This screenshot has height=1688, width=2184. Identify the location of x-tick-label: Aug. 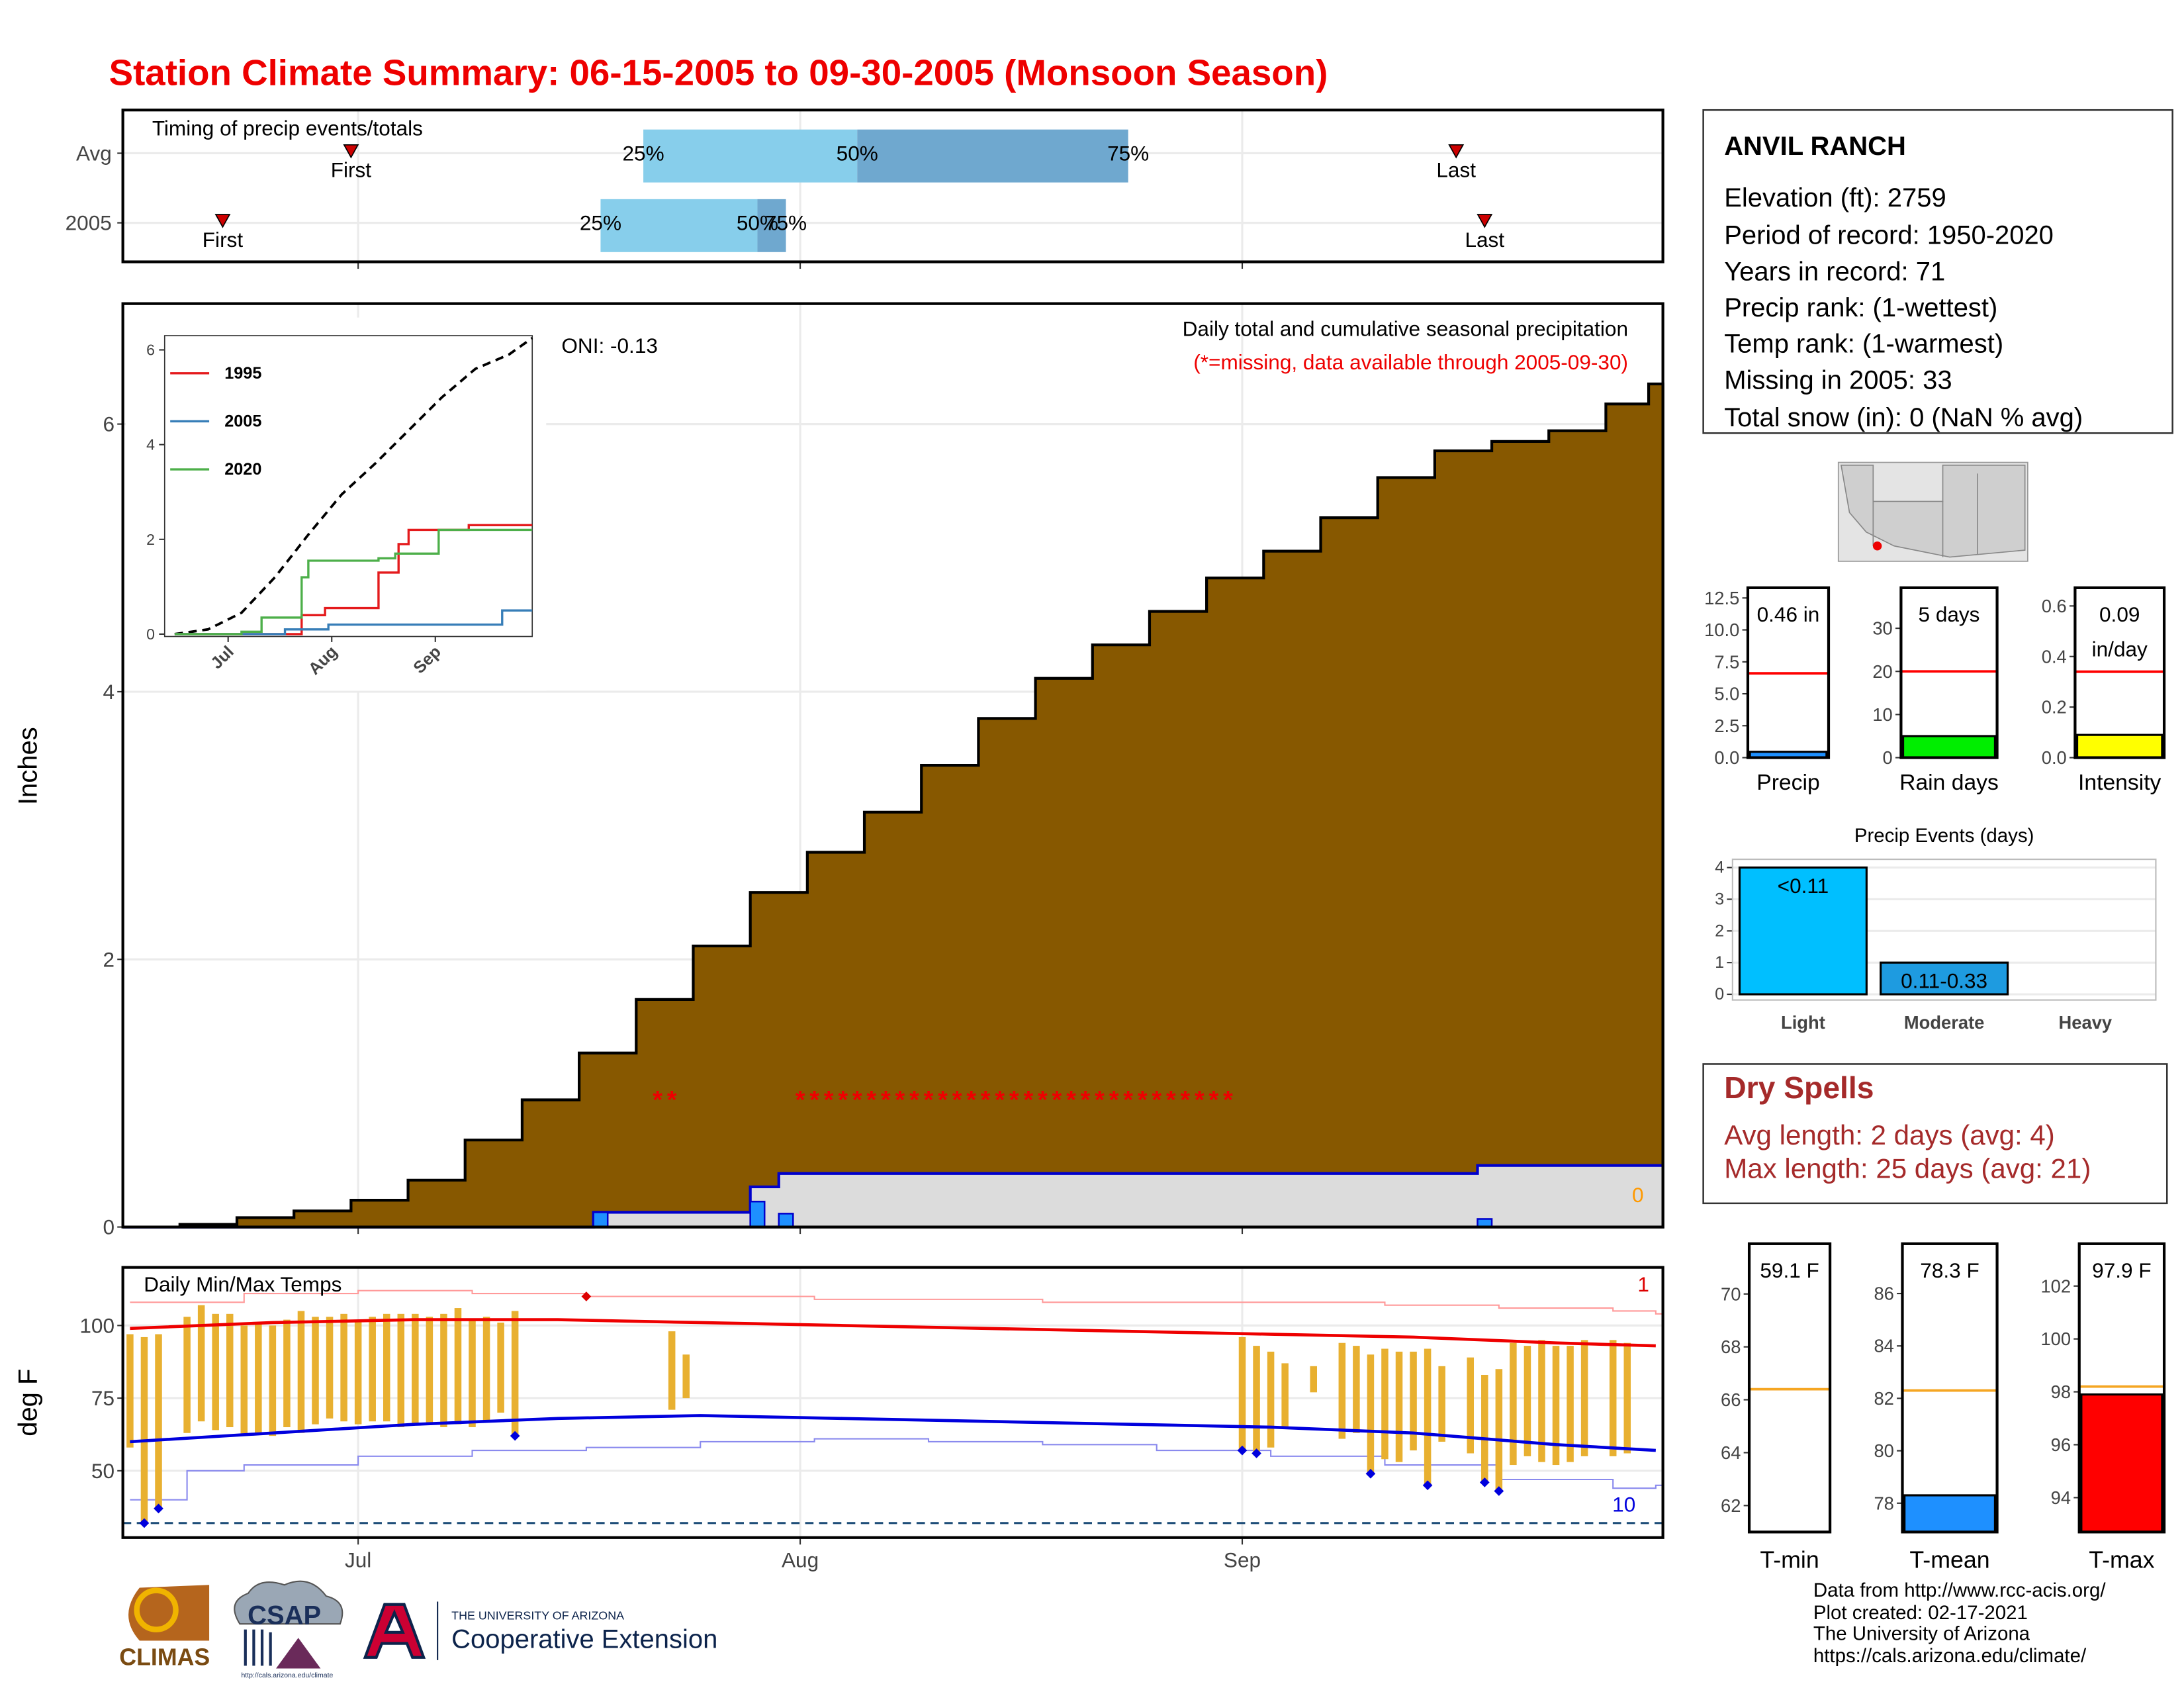
(800, 1559).